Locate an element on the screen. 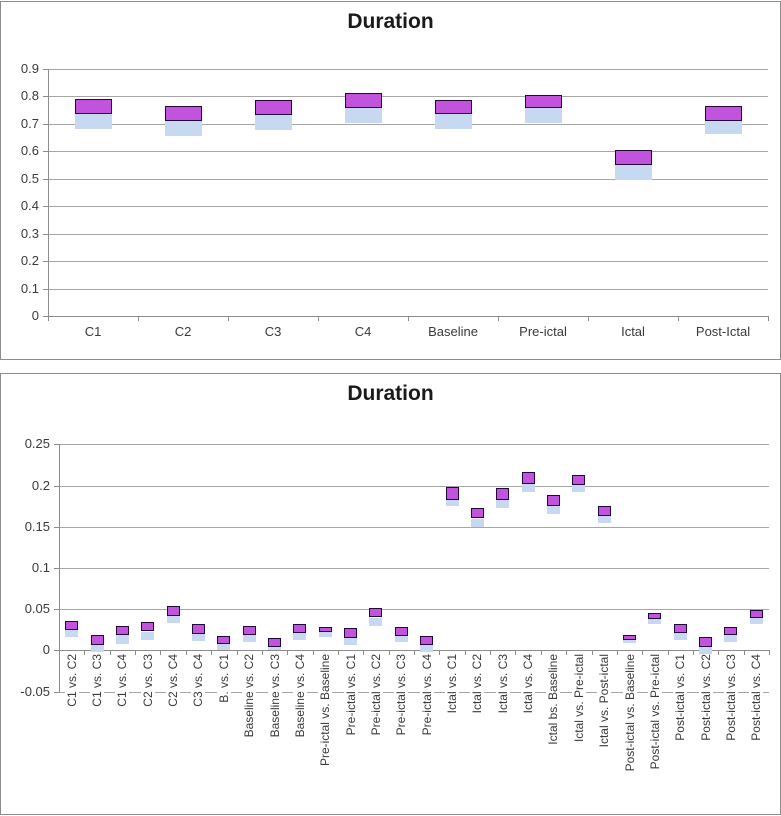 The image size is (781, 816). x-axis-category-label: Baseline is located at coordinates (453, 331).